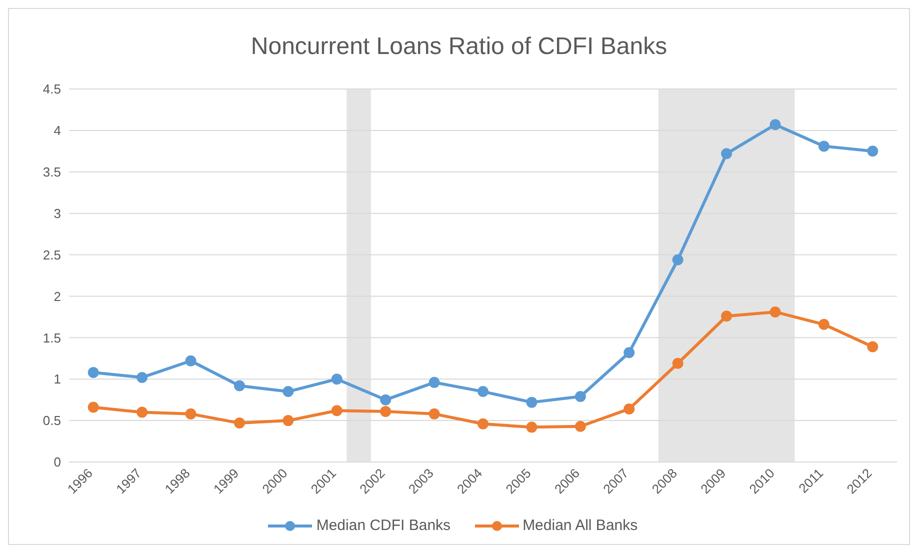  Describe the element at coordinates (57, 296) in the screenshot. I see `y-tick-label: 2` at that location.